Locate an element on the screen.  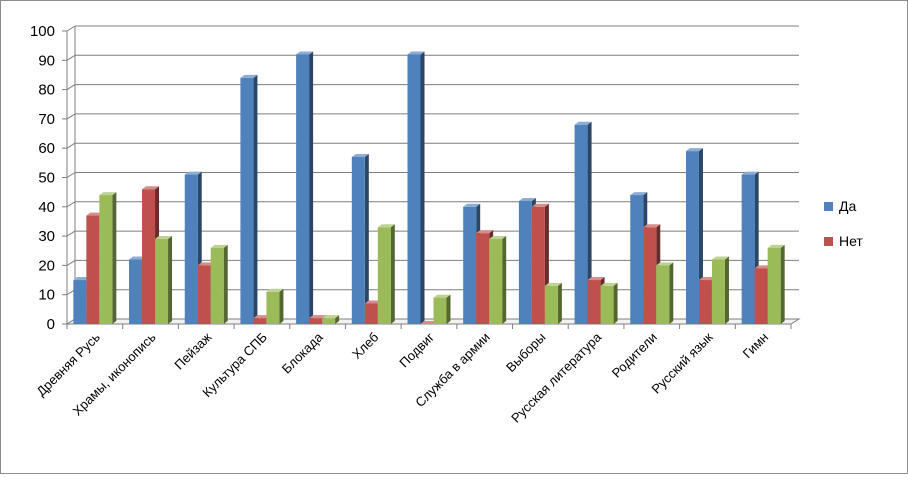
y-tick-label: 20 is located at coordinates (46, 265).